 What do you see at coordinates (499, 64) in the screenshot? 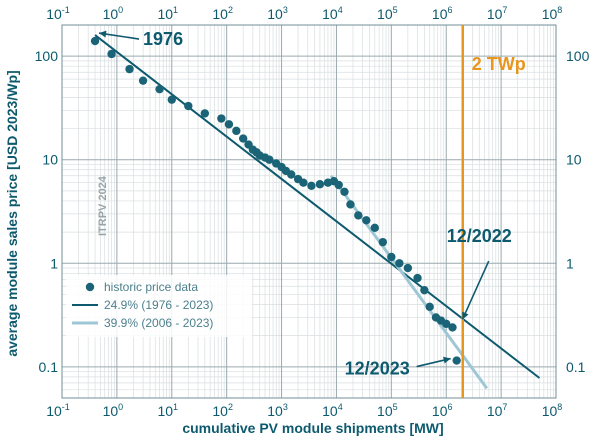
I see `two-tw-label: 2 TWp` at bounding box center [499, 64].